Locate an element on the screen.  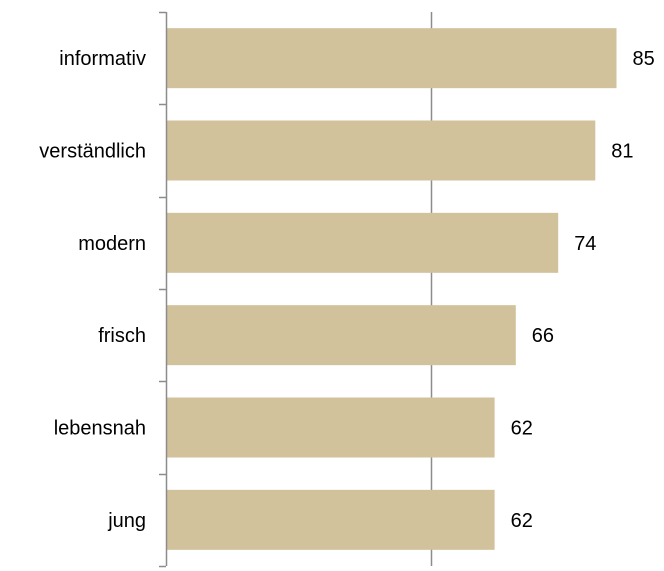
data-label: 81 is located at coordinates (622, 152).